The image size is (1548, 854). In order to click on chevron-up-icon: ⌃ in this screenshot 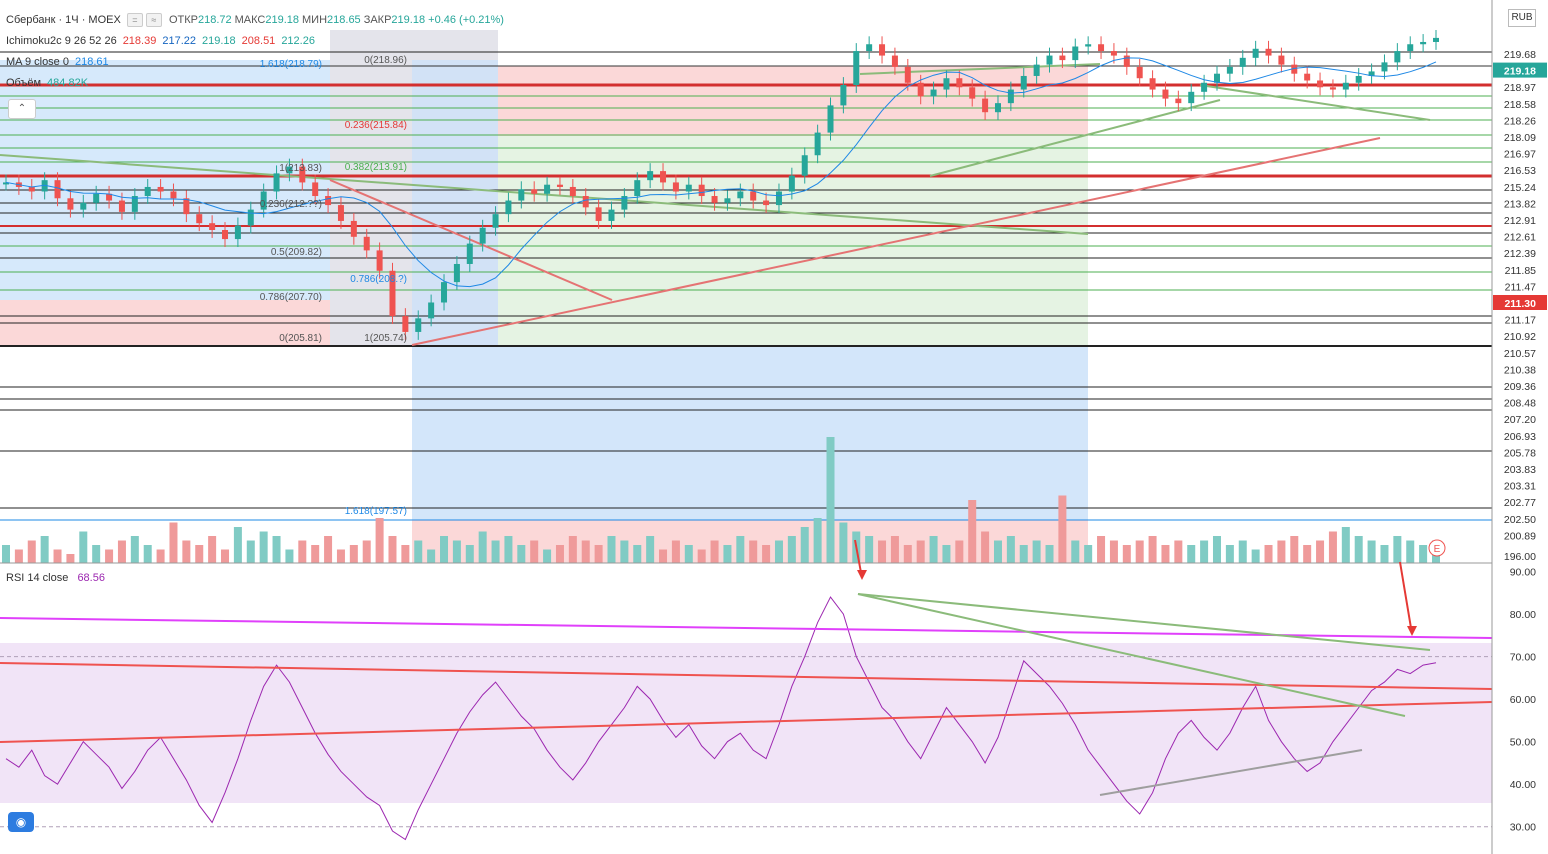, I will do `click(22, 108)`.